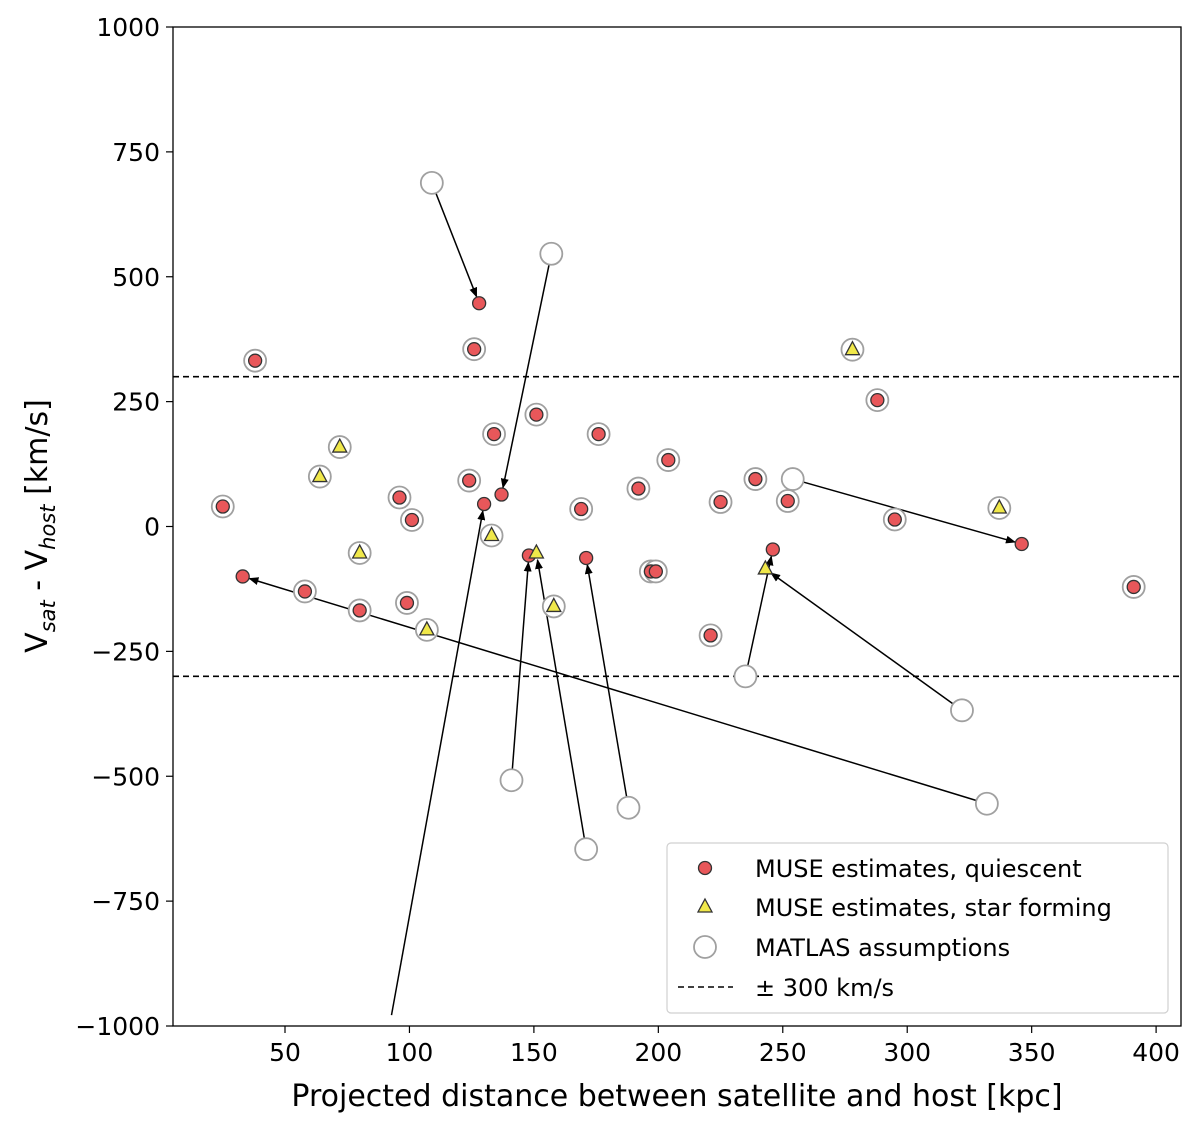 The image size is (1200, 1129). Describe the element at coordinates (918, 869) in the screenshot. I see `legend-label-quiescent: MUSE estimates, quiescent` at that location.